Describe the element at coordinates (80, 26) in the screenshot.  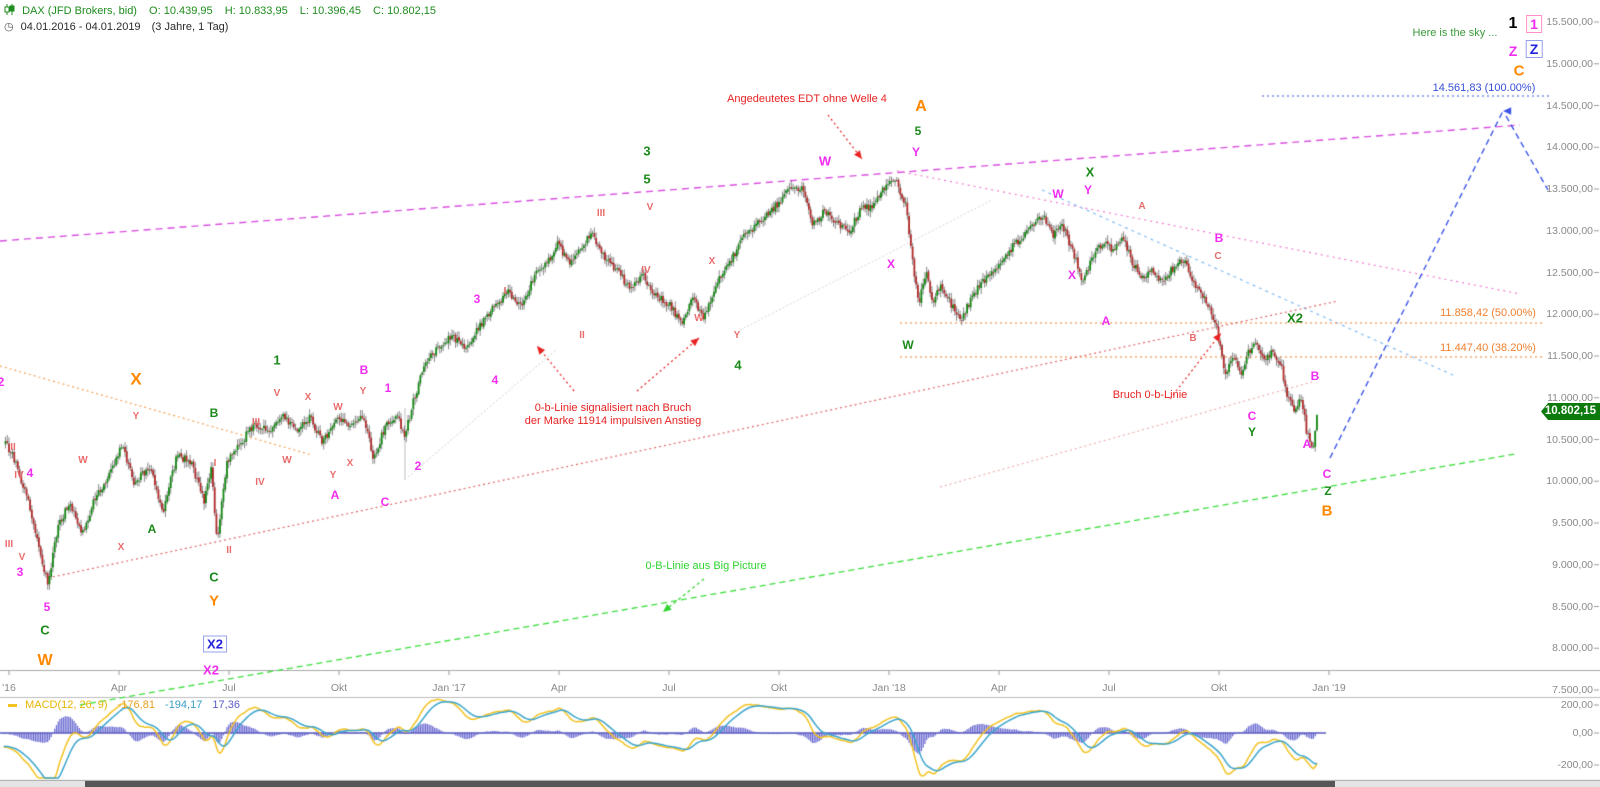
I see `date-range: 04.01.2016 - 04.01.2019` at that location.